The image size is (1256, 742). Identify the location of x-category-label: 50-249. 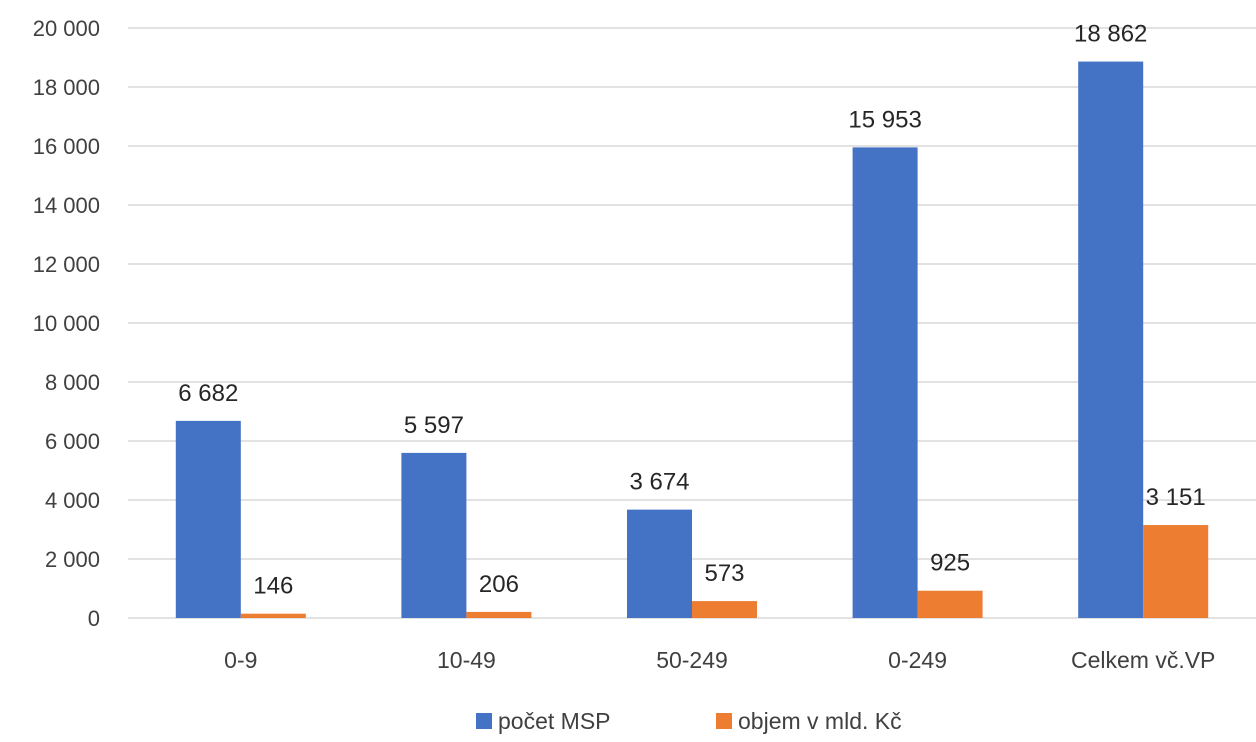
(692, 660).